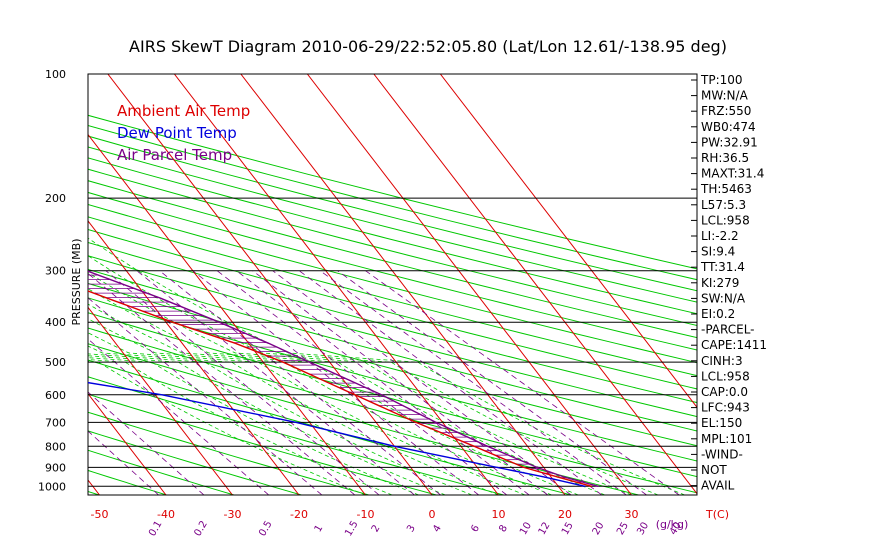  Describe the element at coordinates (55, 198) in the screenshot. I see `pressure-tick-label: 200` at that location.